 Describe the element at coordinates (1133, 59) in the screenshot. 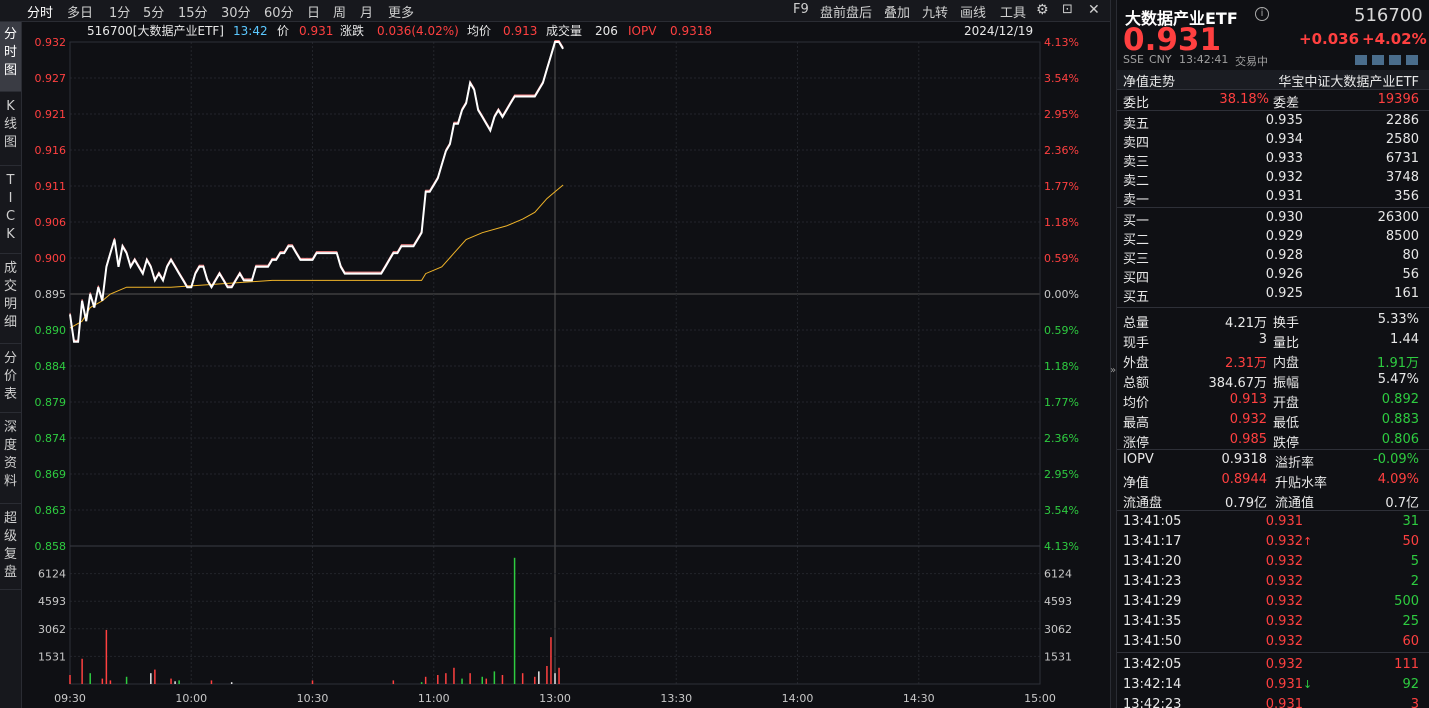

I see `exchange: SSE` at that location.